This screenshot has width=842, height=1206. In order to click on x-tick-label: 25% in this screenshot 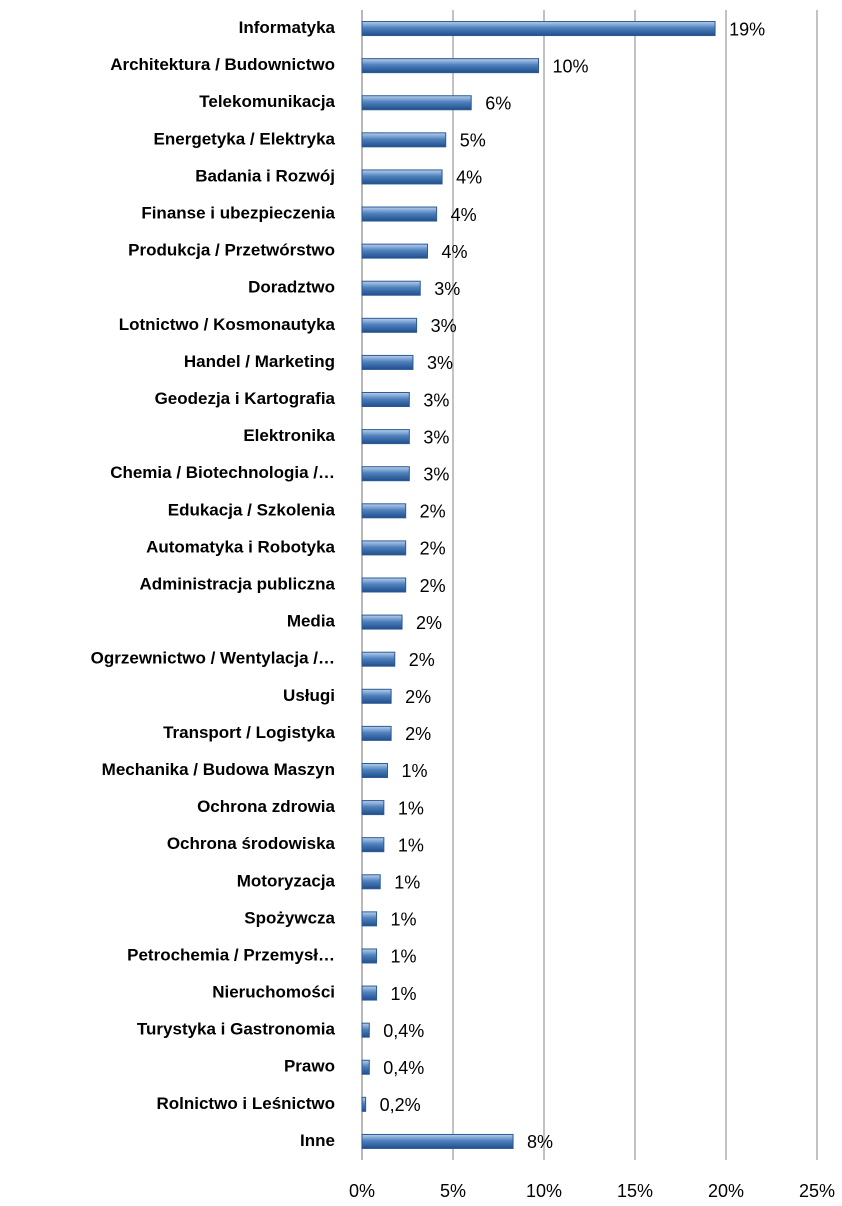, I will do `click(817, 1191)`.